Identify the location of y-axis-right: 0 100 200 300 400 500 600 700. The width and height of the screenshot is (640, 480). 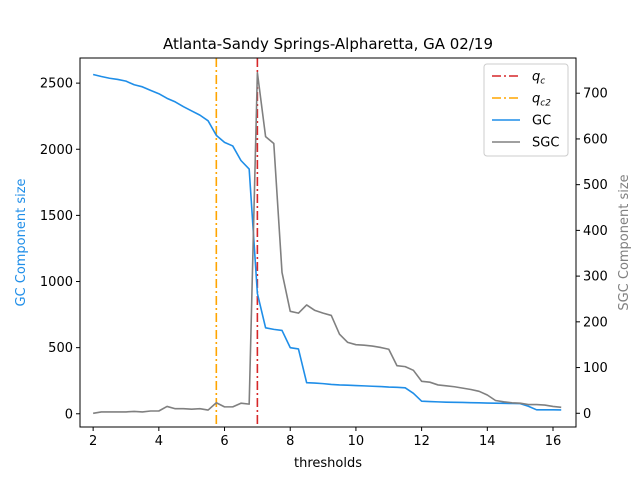
(592, 254).